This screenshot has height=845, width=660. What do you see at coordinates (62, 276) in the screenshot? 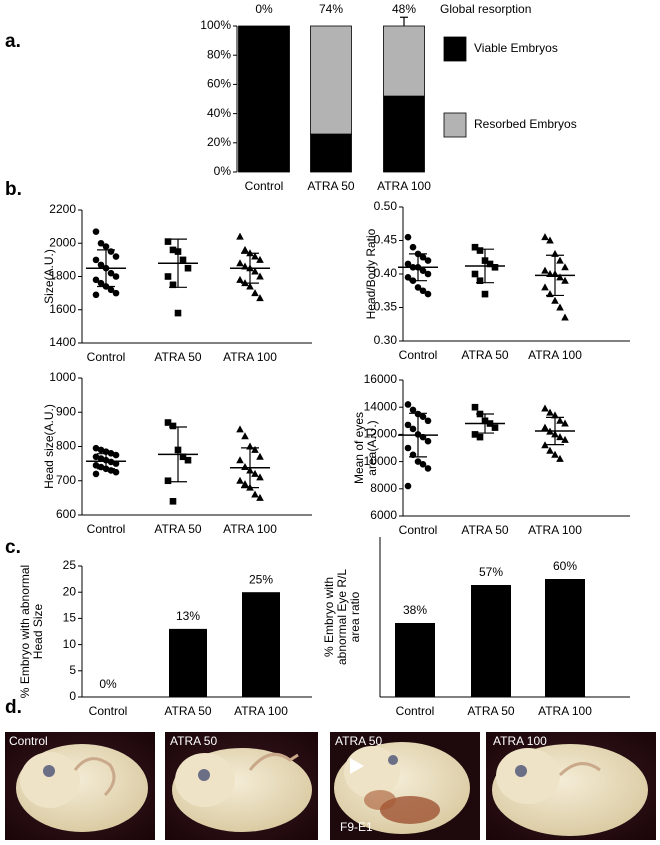
I see `y-tick-label: 1800` at bounding box center [62, 276].